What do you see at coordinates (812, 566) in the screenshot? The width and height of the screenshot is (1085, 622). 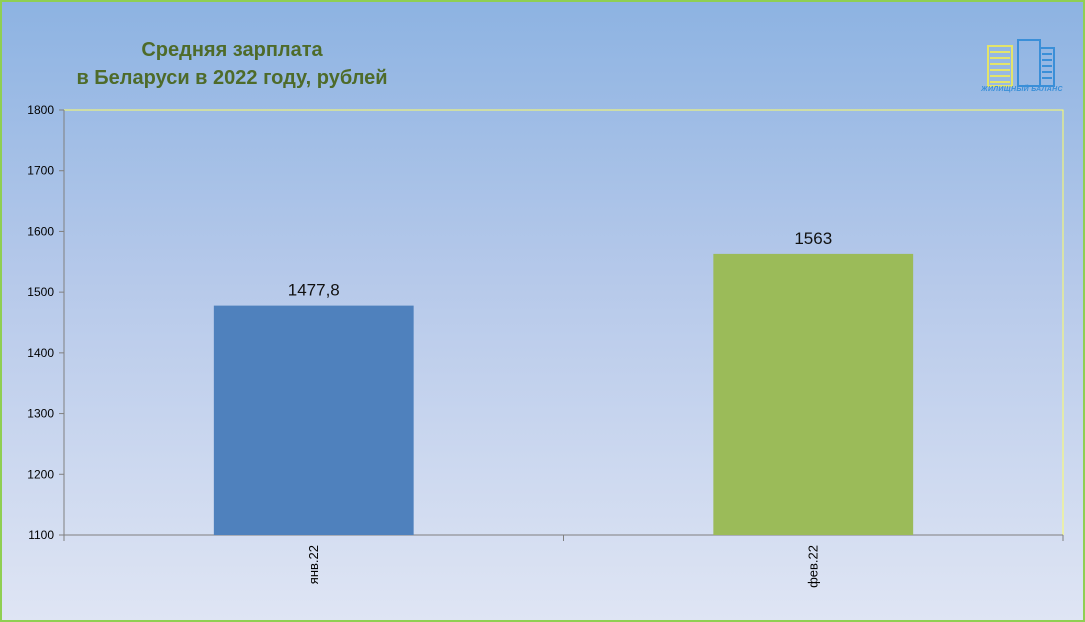 I see `x-tick-label-2: фев.22` at bounding box center [812, 566].